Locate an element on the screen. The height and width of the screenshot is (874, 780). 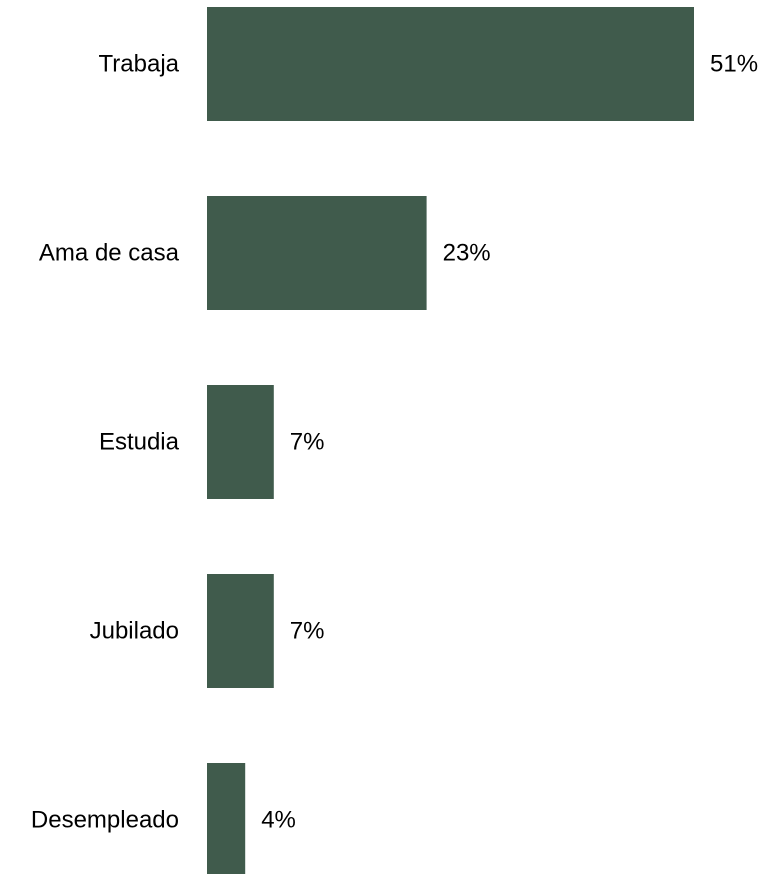
bar-desempleado is located at coordinates (226, 818).